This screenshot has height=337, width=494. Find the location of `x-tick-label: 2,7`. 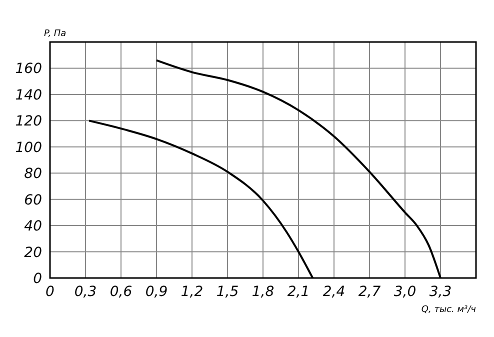

x-tick-label: 2,7 is located at coordinates (369, 292).